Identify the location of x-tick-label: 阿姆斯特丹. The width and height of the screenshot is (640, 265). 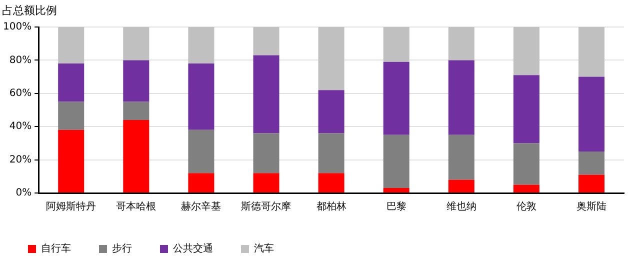
(71, 206).